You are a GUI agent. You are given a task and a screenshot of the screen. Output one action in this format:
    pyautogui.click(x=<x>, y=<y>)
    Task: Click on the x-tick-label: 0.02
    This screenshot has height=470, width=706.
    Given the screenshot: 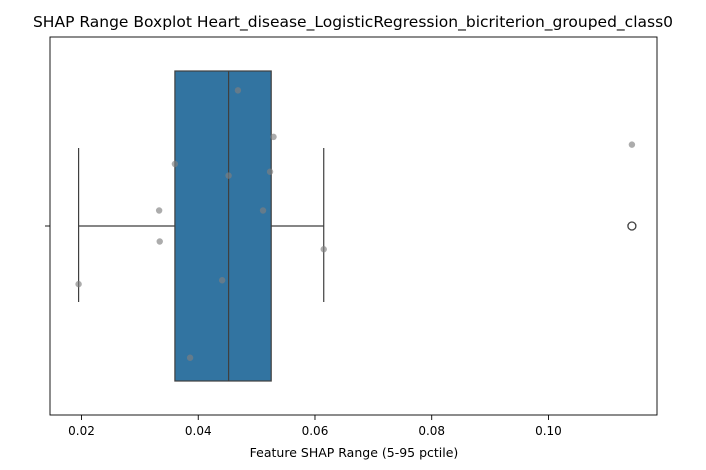 What is the action you would take?
    pyautogui.click(x=81, y=431)
    